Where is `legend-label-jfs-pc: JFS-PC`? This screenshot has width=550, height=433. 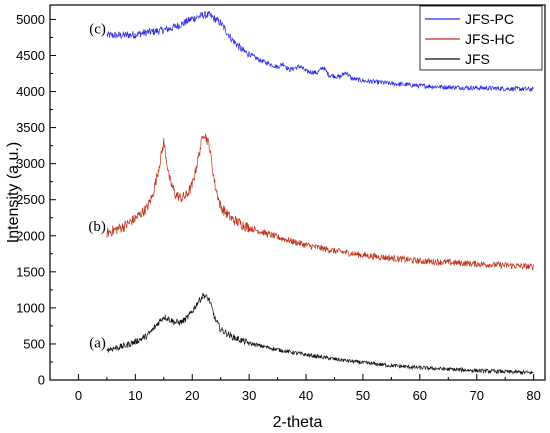 legend-label-jfs-pc: JFS-PC is located at coordinates (489, 19).